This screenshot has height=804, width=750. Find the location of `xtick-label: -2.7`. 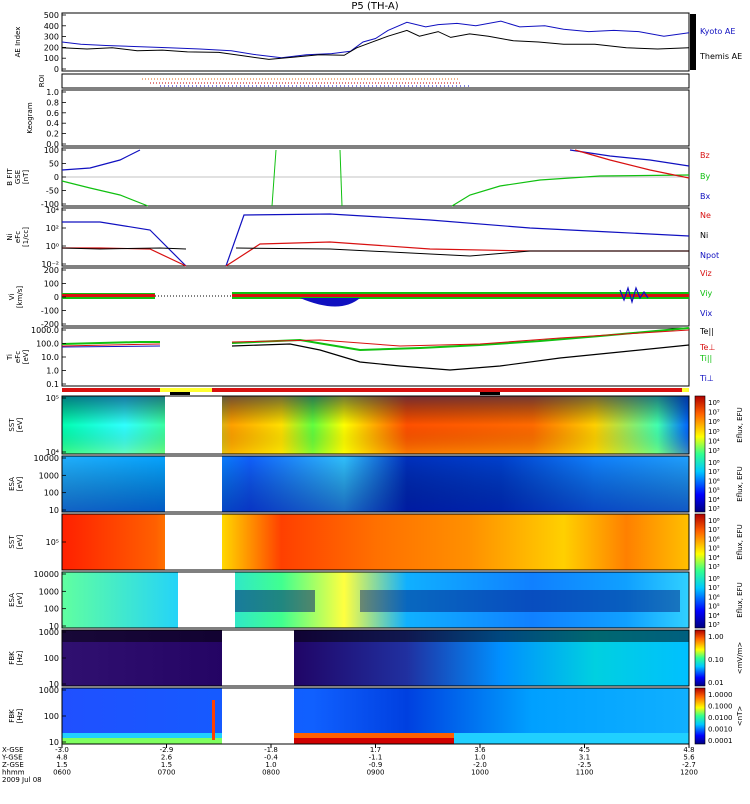

xtick-label: -2.7 is located at coordinates (689, 765).